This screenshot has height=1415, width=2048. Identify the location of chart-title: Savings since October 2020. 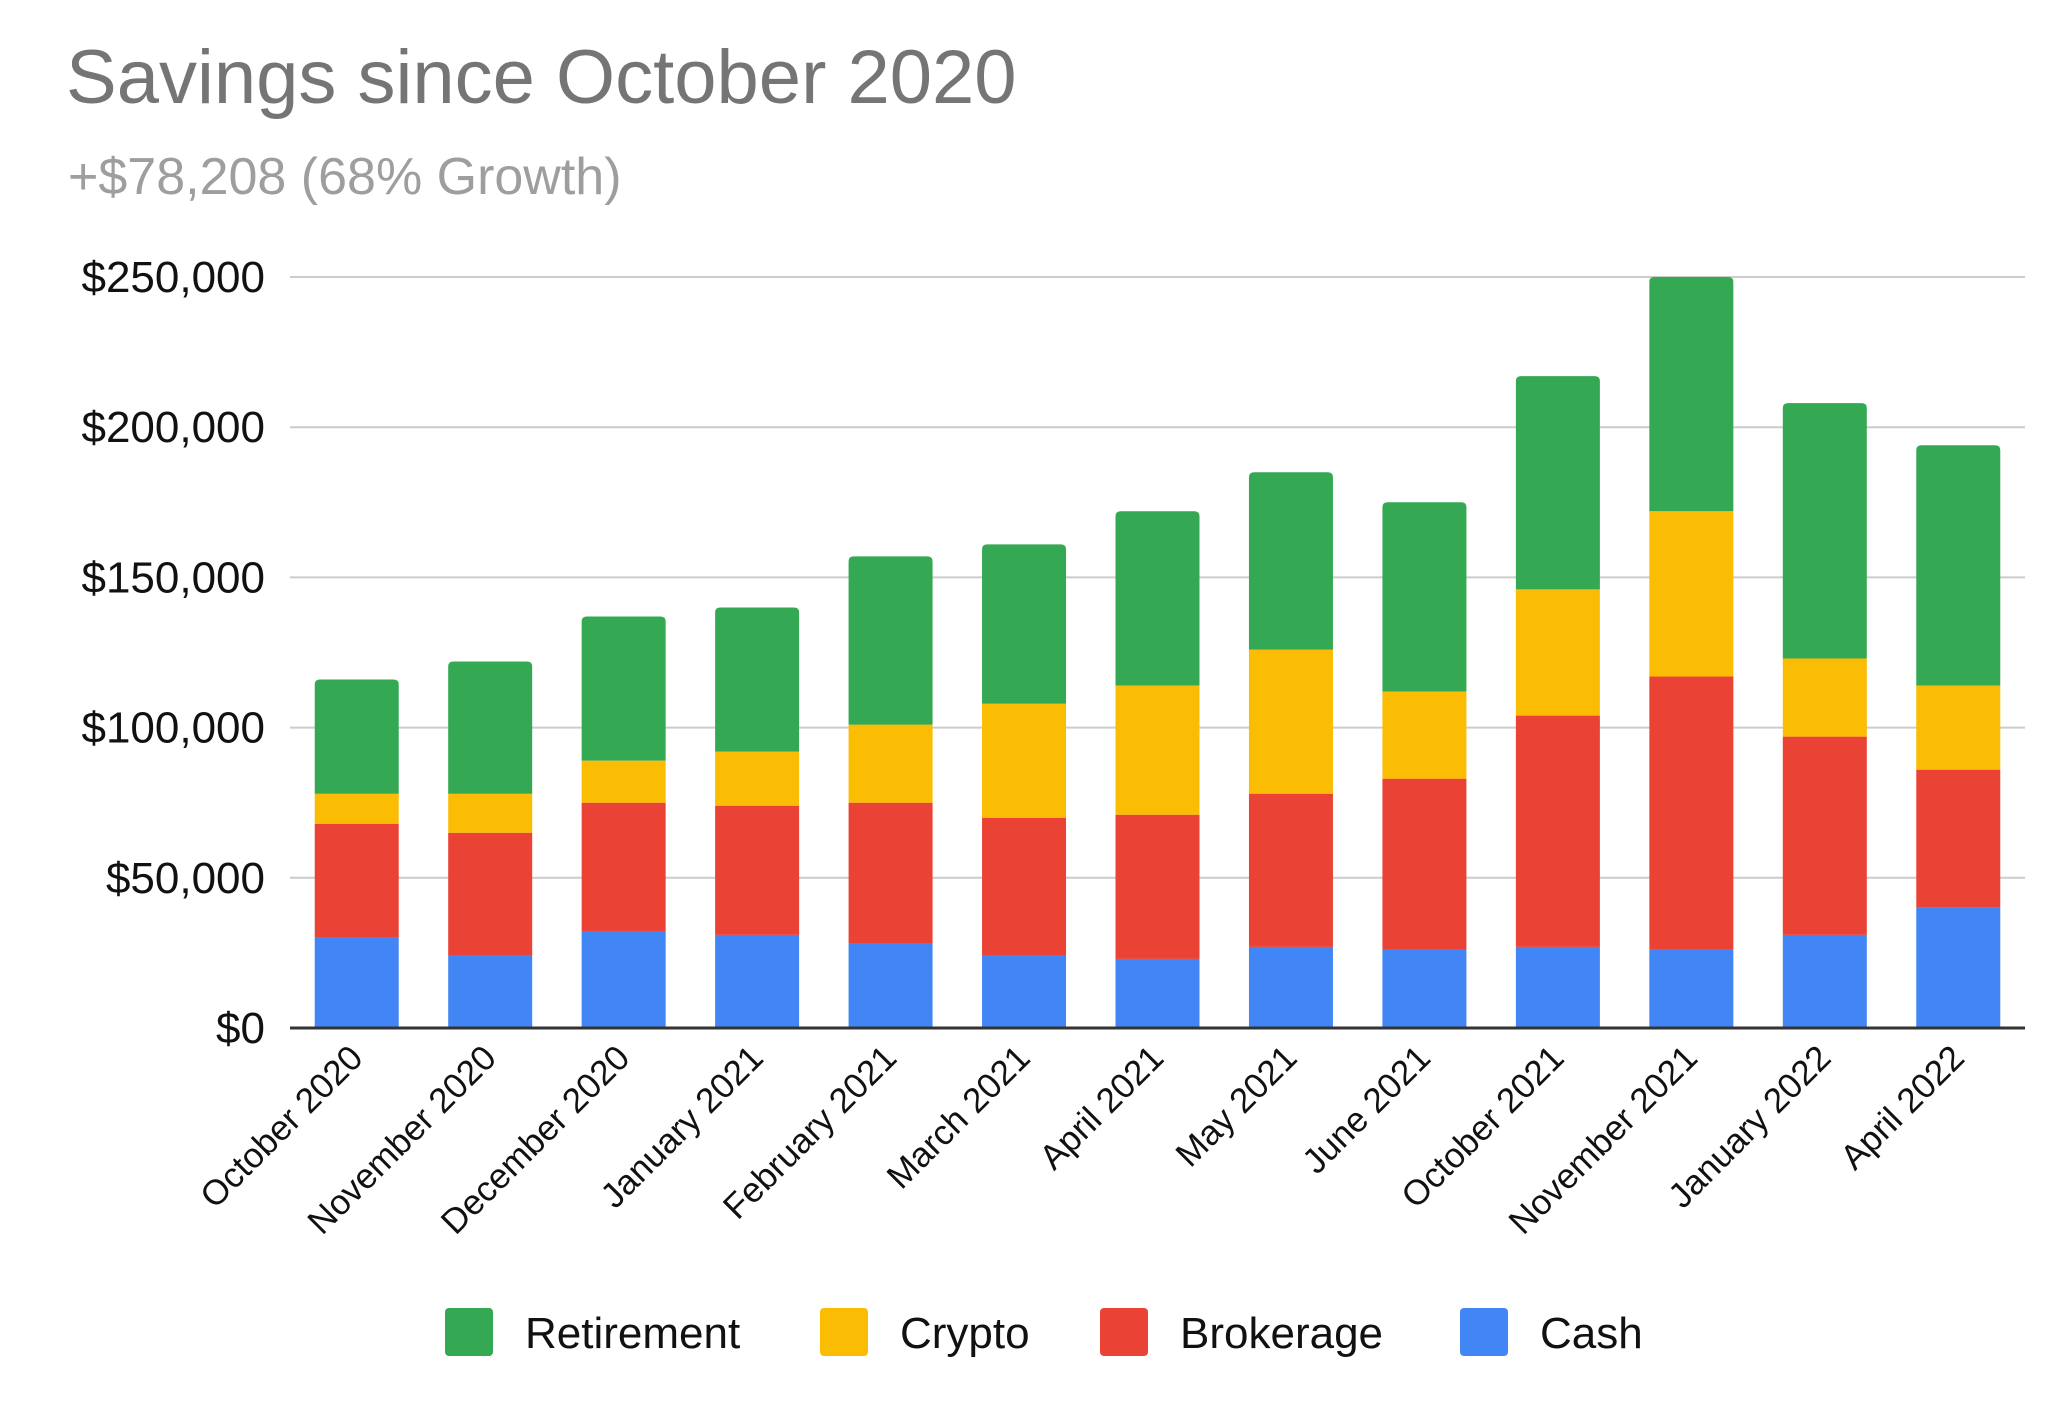
(541, 77).